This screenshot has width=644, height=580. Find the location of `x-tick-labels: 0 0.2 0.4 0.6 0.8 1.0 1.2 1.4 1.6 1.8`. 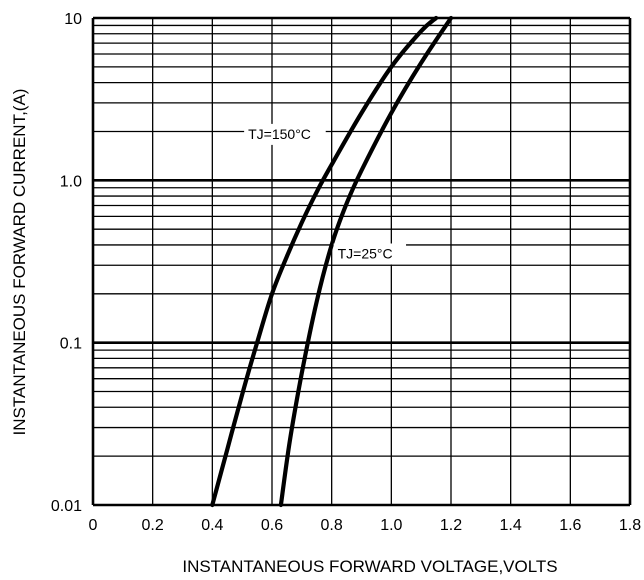

x-tick-labels: 0 0.2 0.4 0.6 0.8 1.0 1.2 1.4 1.6 1.8 is located at coordinates (365, 525).